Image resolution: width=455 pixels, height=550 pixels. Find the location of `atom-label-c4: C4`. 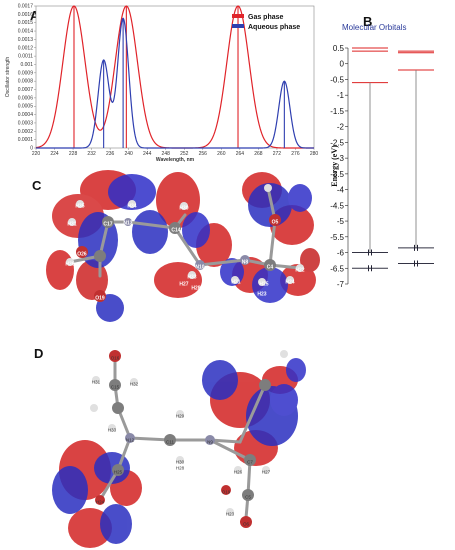

atom-label-c4: C4 is located at coordinates (270, 268).